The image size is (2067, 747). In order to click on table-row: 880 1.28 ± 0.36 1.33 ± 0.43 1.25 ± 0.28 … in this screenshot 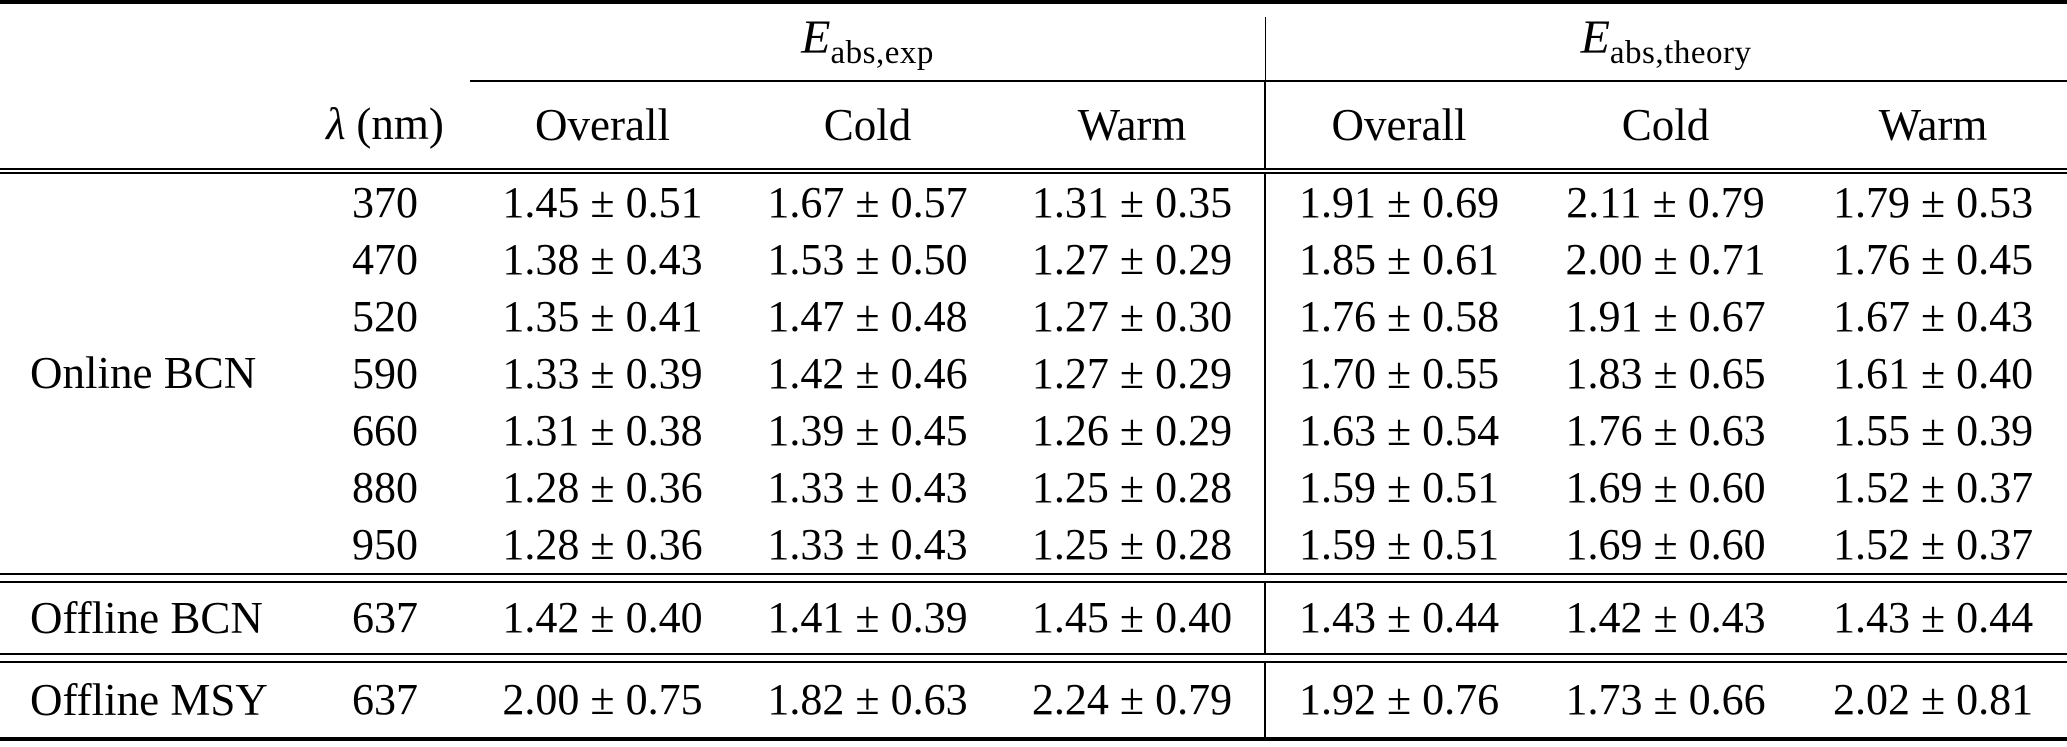, I will do `click(1033, 487)`.